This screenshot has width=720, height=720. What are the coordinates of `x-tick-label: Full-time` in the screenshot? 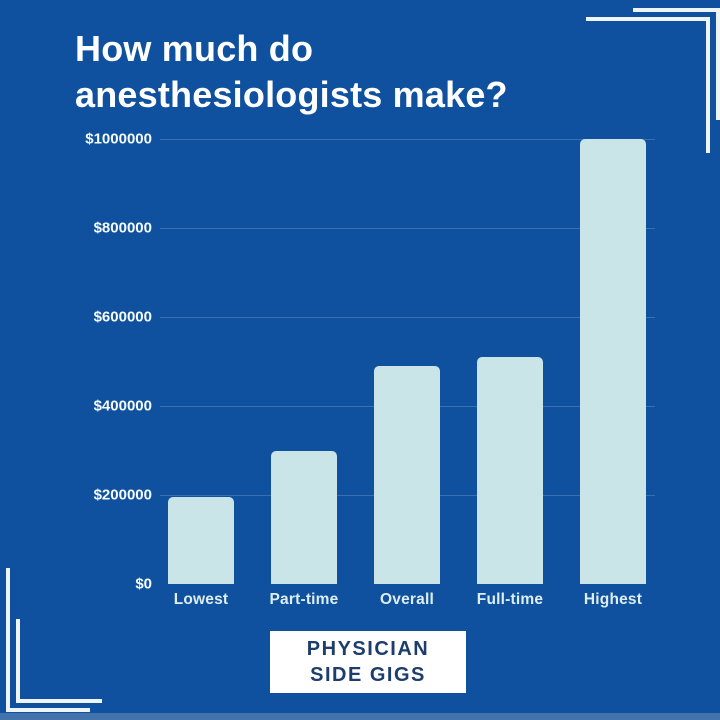 It's located at (510, 599).